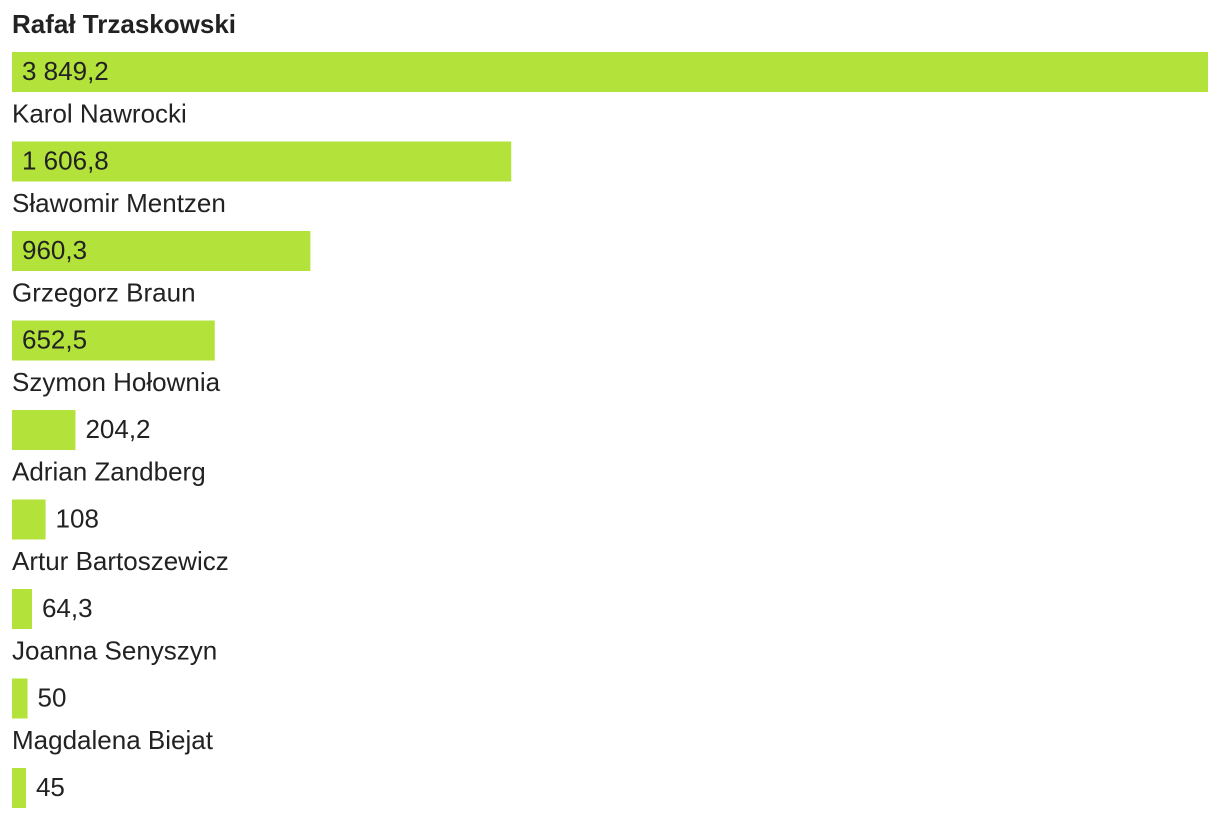  Describe the element at coordinates (124, 24) in the screenshot. I see `category-label: Rafał Trzaskowski` at that location.